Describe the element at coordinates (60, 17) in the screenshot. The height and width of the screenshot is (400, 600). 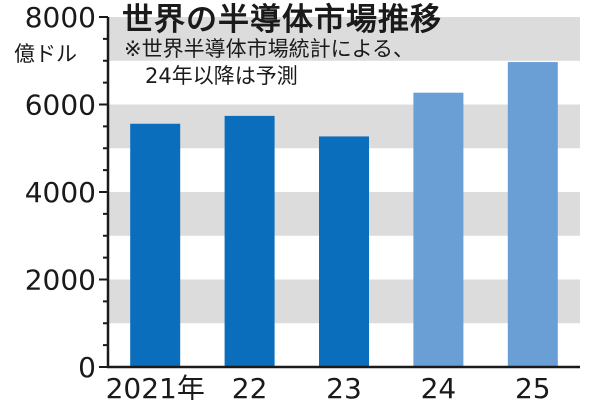
I see `y-tick-label: 8000` at that location.